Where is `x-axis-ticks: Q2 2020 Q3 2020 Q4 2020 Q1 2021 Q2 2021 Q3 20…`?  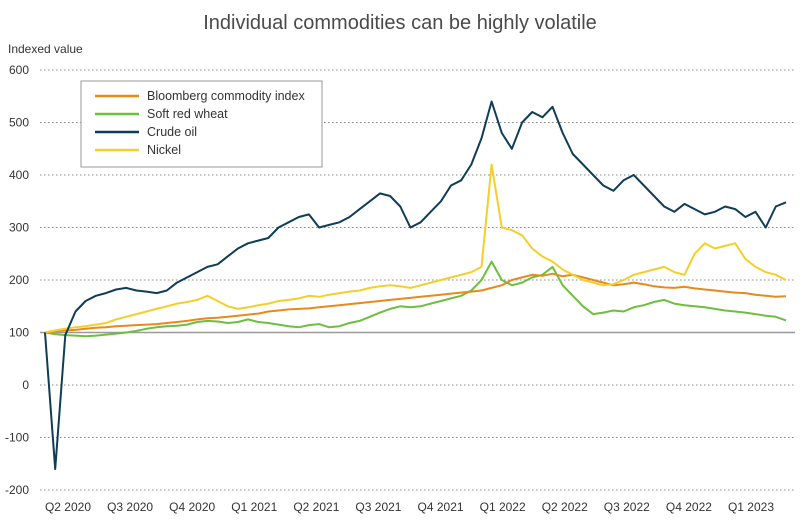 x-axis-ticks: Q2 2020 Q3 2020 Q4 2020 Q1 2021 Q2 2021 Q3 20… is located at coordinates (409, 507).